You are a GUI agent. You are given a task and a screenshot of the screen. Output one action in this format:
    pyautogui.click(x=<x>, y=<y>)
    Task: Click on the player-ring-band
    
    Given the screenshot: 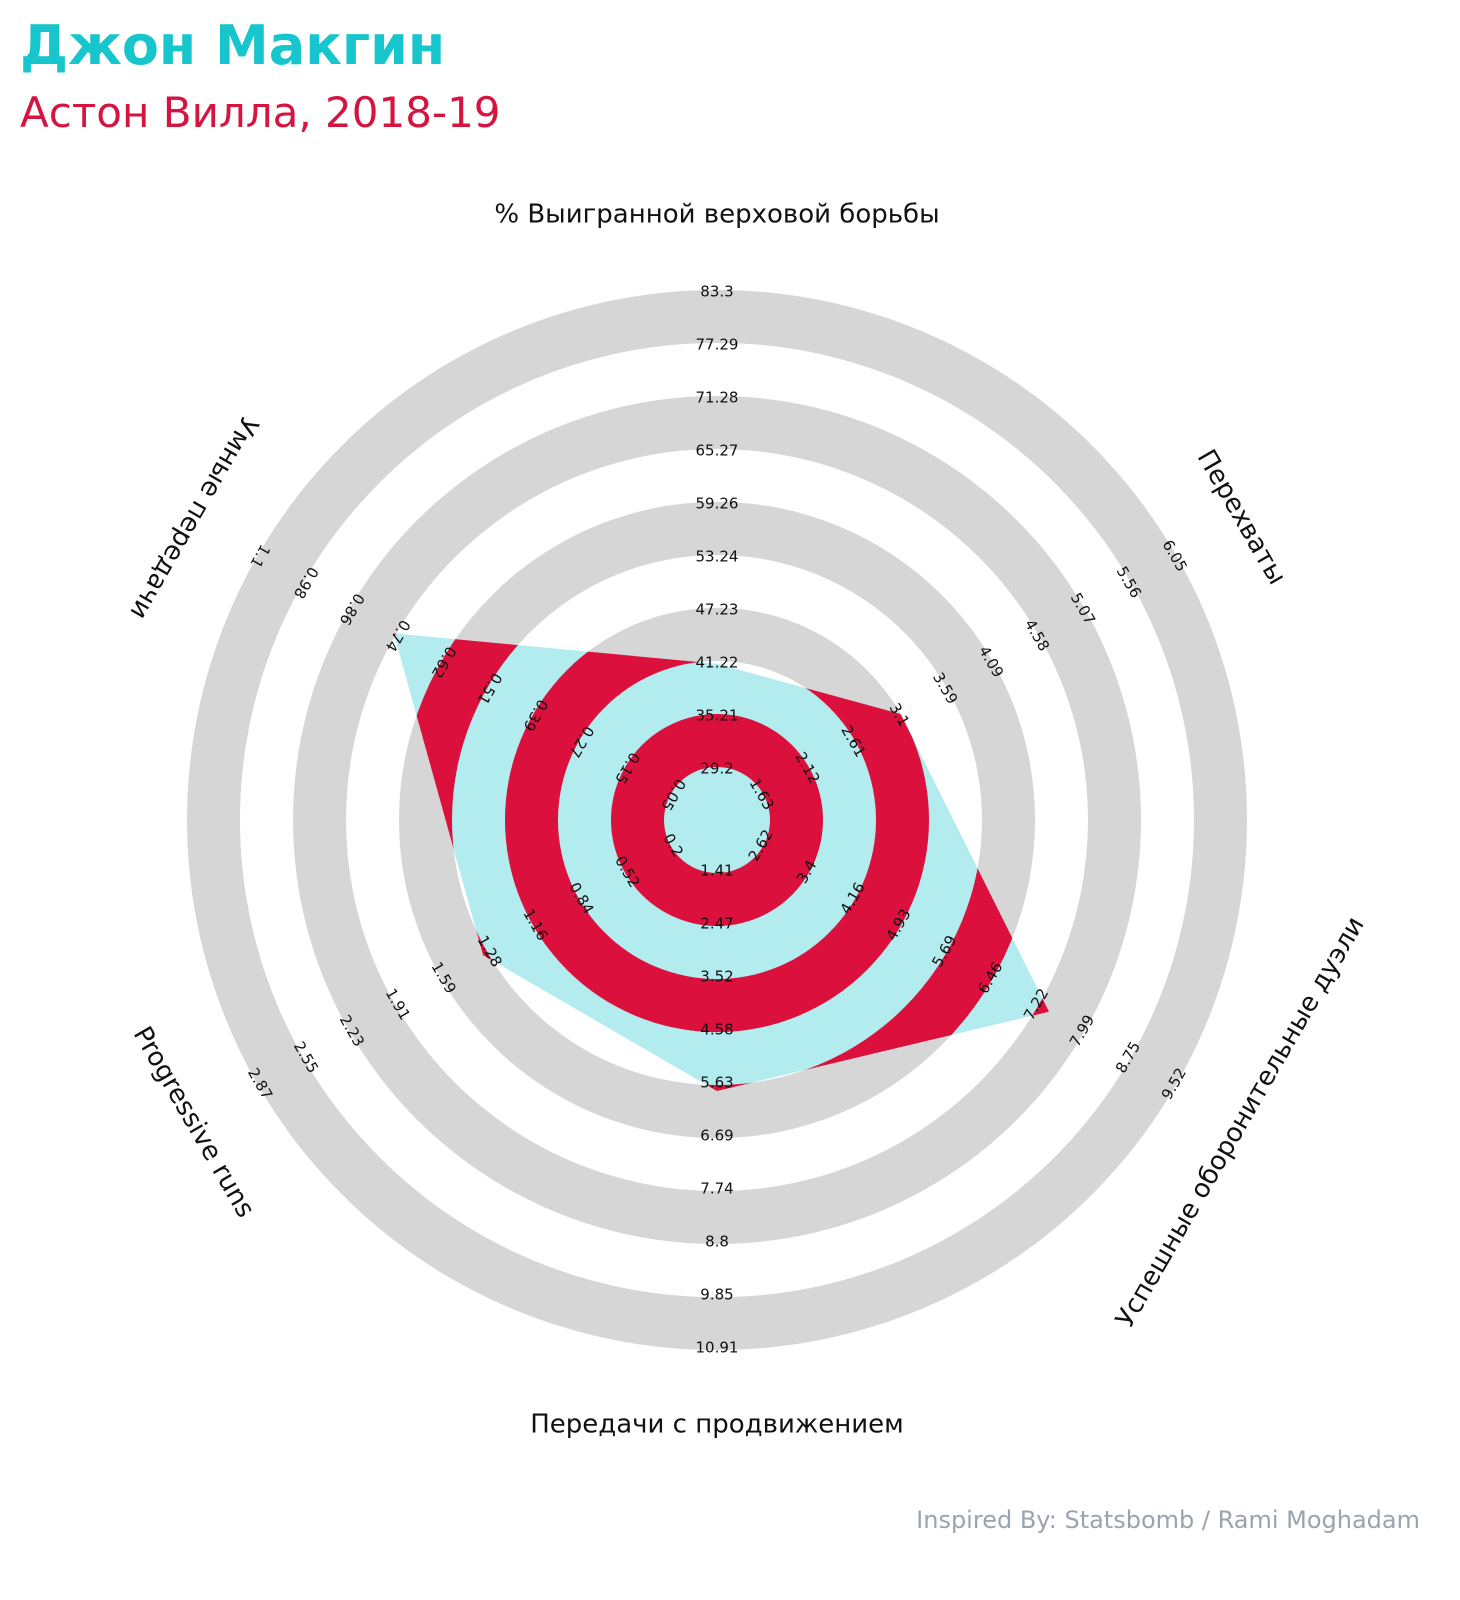 What is the action you would take?
    pyautogui.click(x=717, y=820)
    